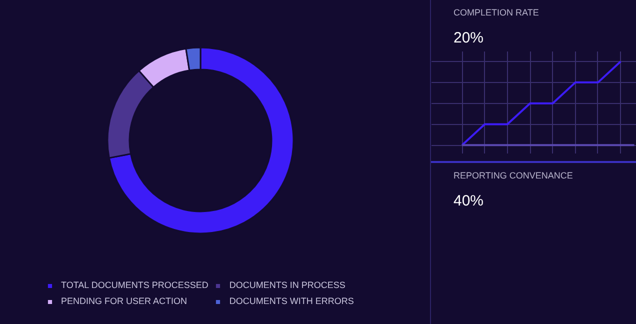  Describe the element at coordinates (469, 201) in the screenshot. I see `text: 40%` at that location.